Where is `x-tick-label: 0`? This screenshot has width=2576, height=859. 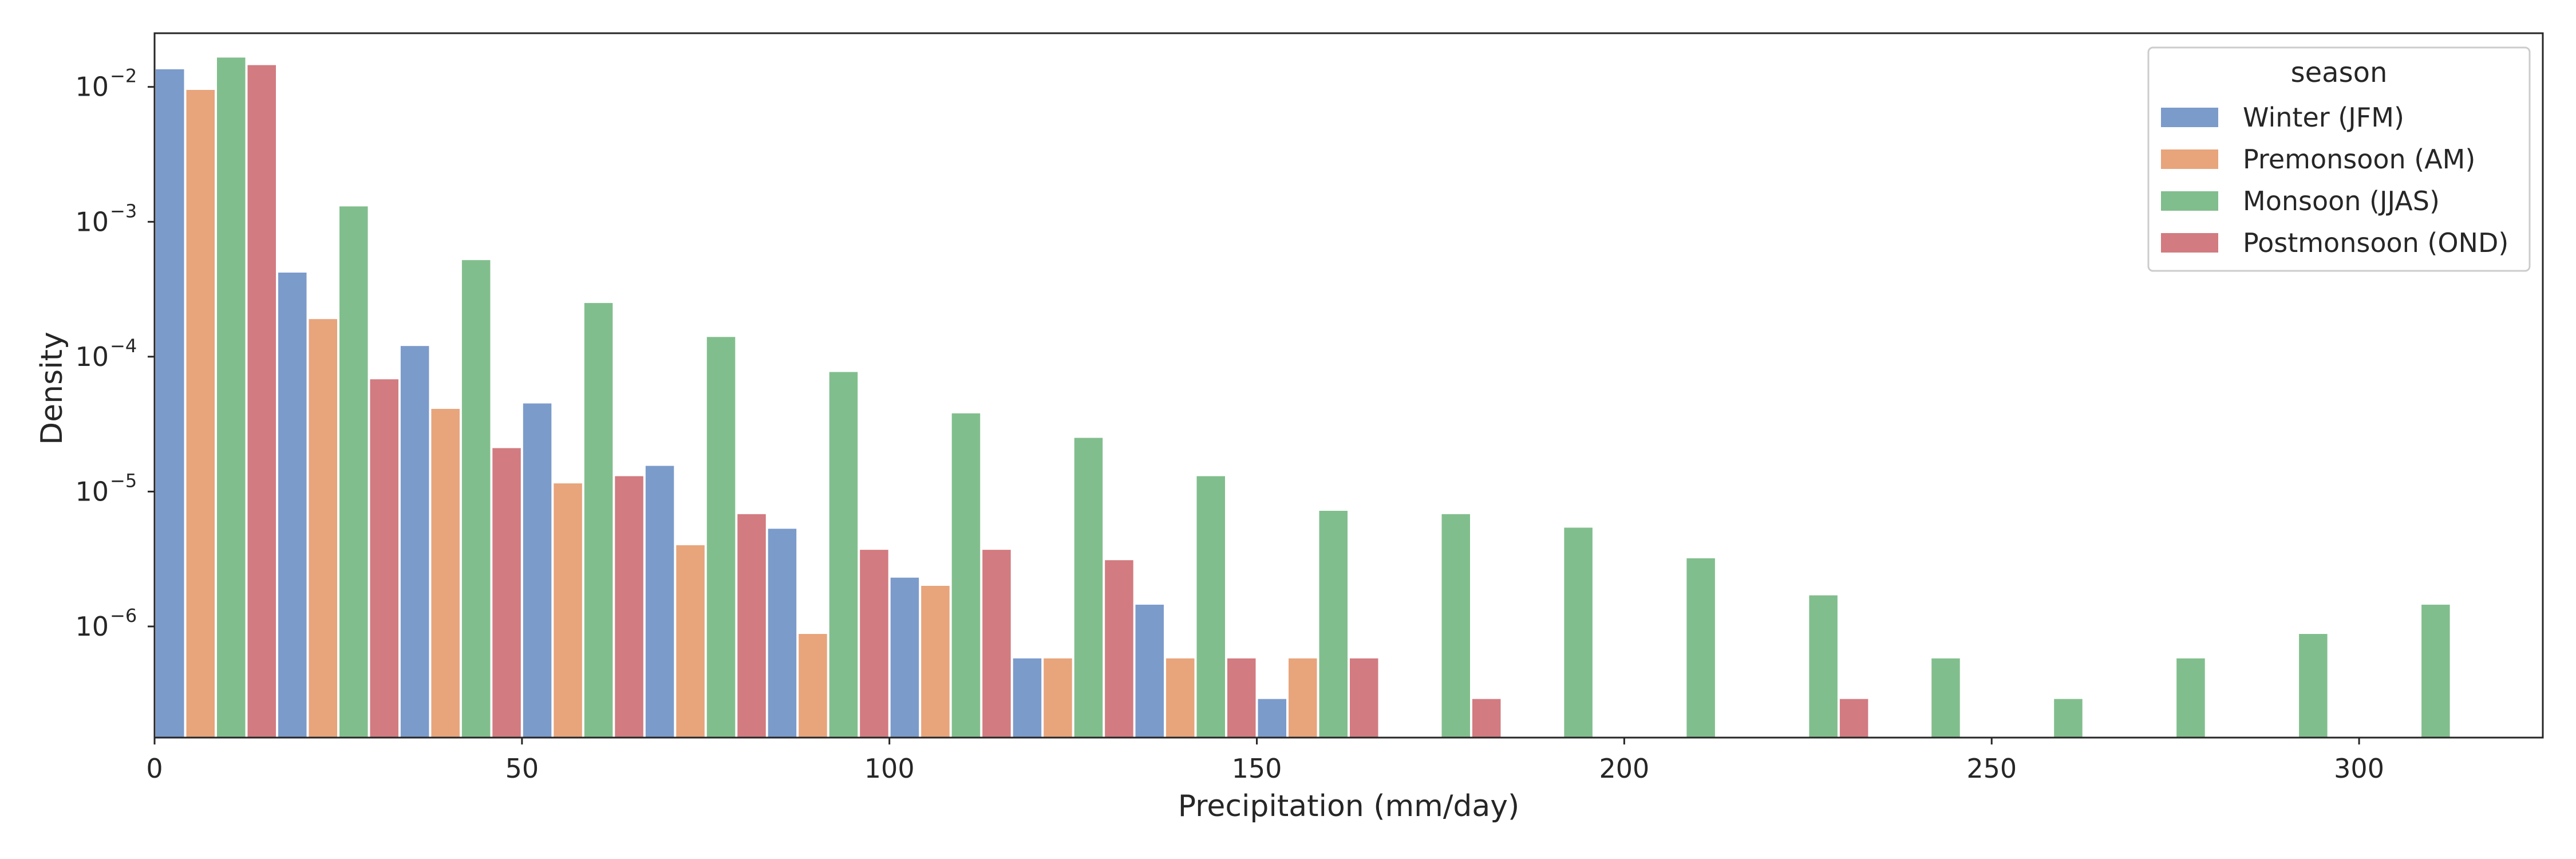 x-tick-label: 0 is located at coordinates (154, 769).